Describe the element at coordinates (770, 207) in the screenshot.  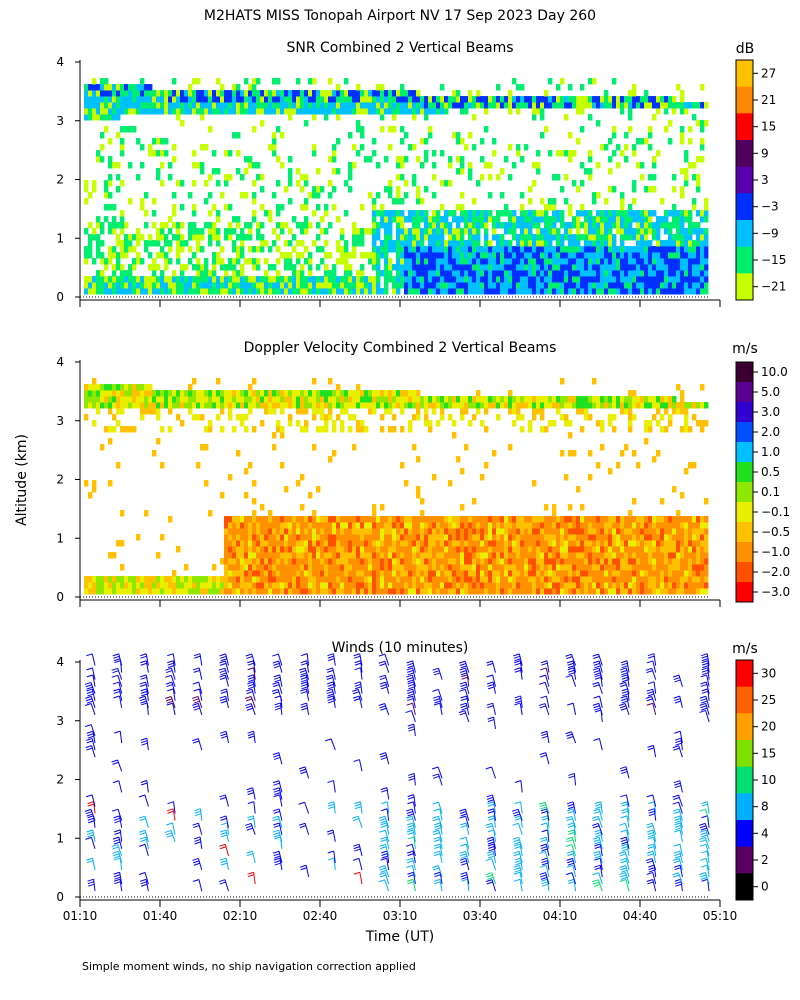
I see `colorbar-label: −3` at that location.